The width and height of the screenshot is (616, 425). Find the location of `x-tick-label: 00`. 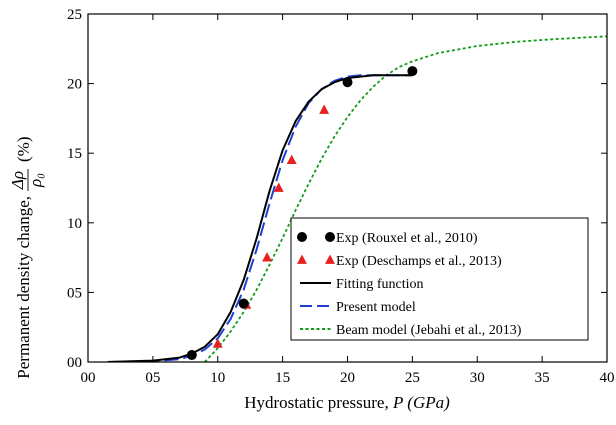

x-tick-label: 00 is located at coordinates (88, 378).